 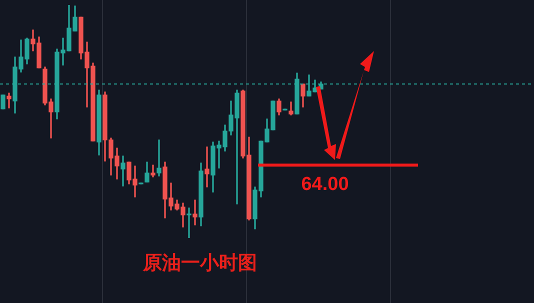 I want to click on text: 原油一小时图, so click(x=200, y=264).